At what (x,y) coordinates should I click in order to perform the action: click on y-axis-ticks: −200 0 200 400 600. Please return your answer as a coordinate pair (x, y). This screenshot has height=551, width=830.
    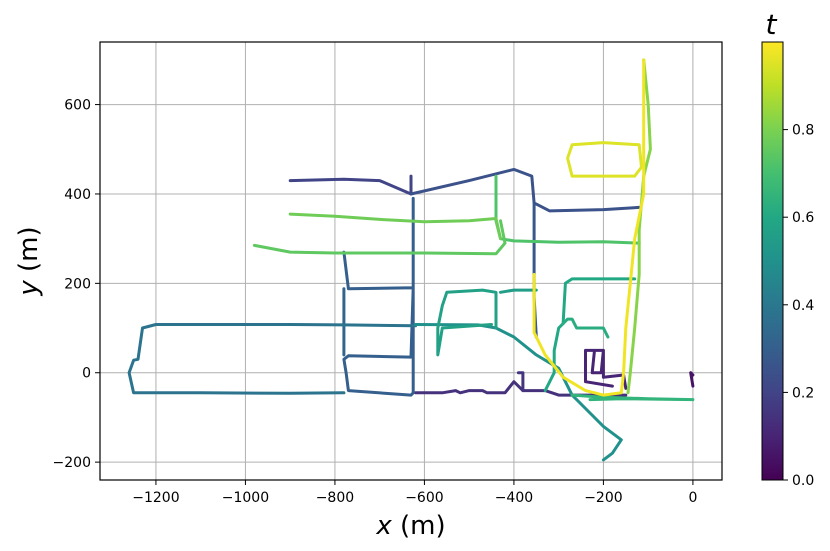
    Looking at the image, I should click on (76, 284).